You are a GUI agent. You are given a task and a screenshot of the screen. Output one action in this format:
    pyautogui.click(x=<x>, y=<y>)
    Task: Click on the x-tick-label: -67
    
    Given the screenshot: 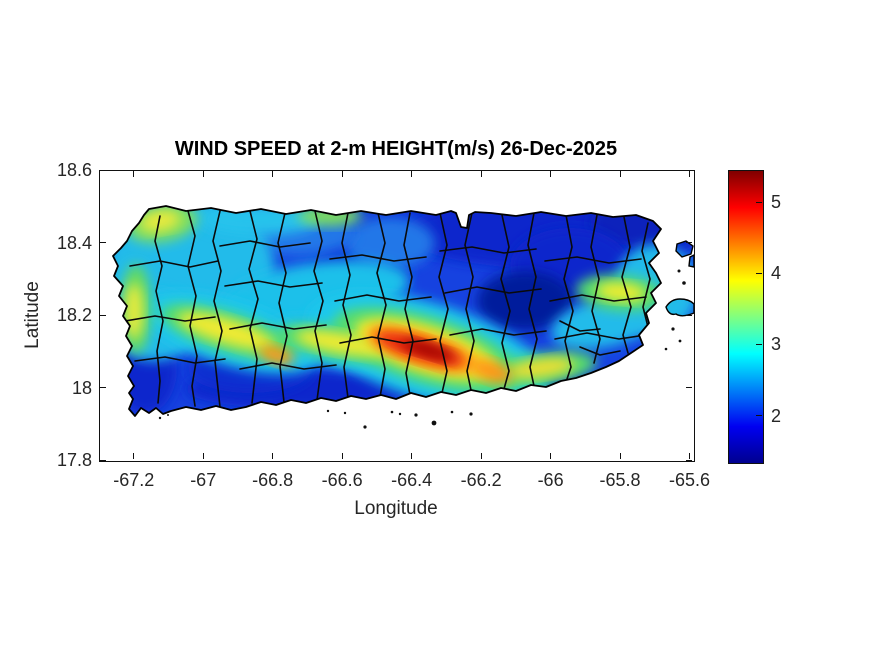 What is the action you would take?
    pyautogui.click(x=203, y=480)
    